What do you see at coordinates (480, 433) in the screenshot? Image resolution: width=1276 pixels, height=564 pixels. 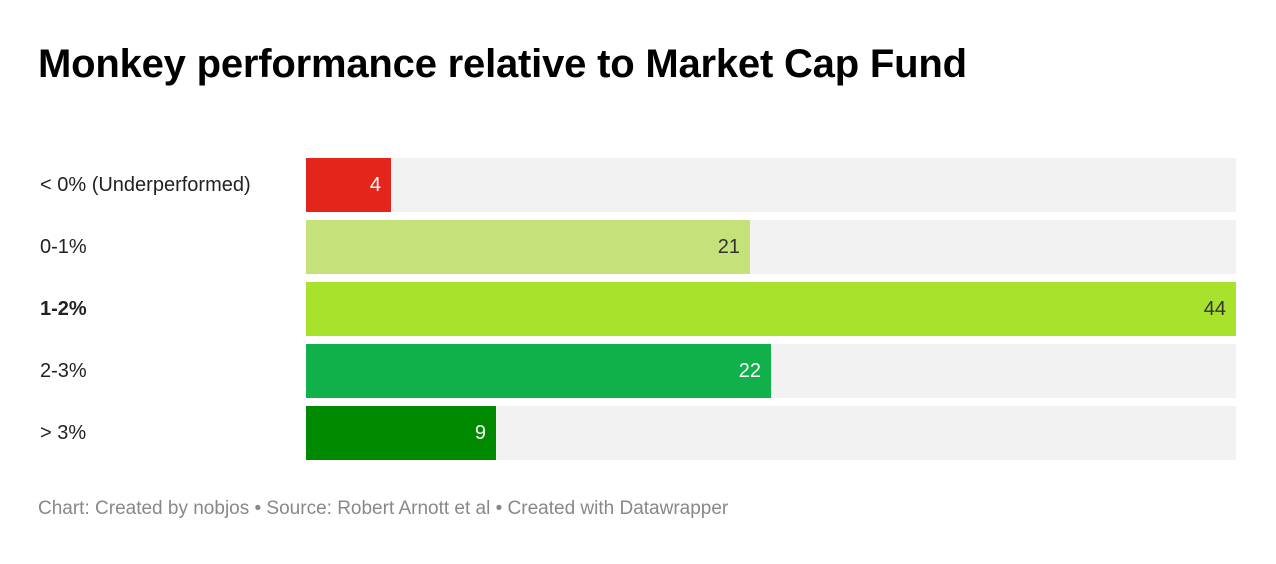 I see `bar-value-label: 9` at bounding box center [480, 433].